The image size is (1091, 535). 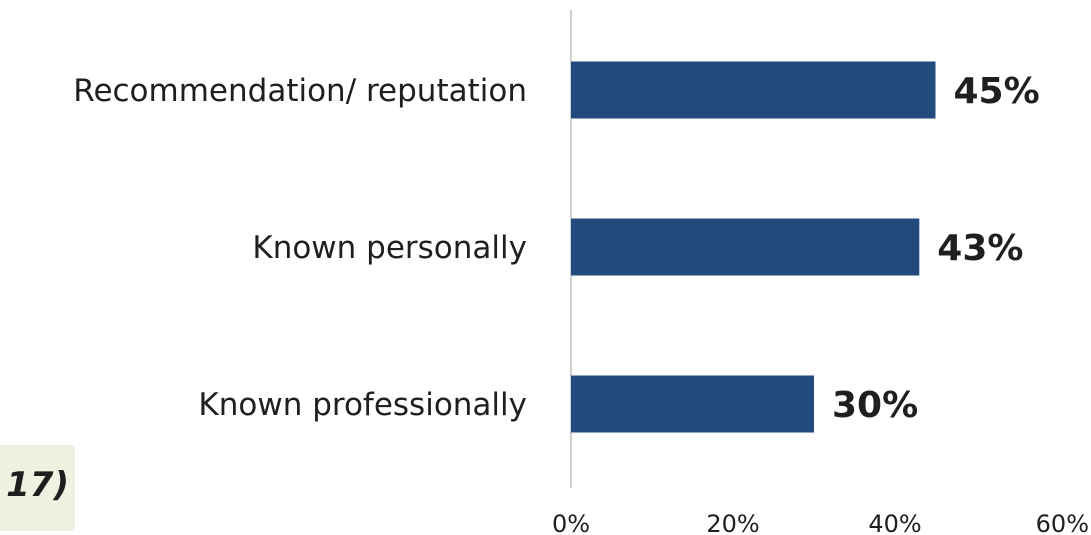 I want to click on value-label: 45%, so click(x=997, y=91).